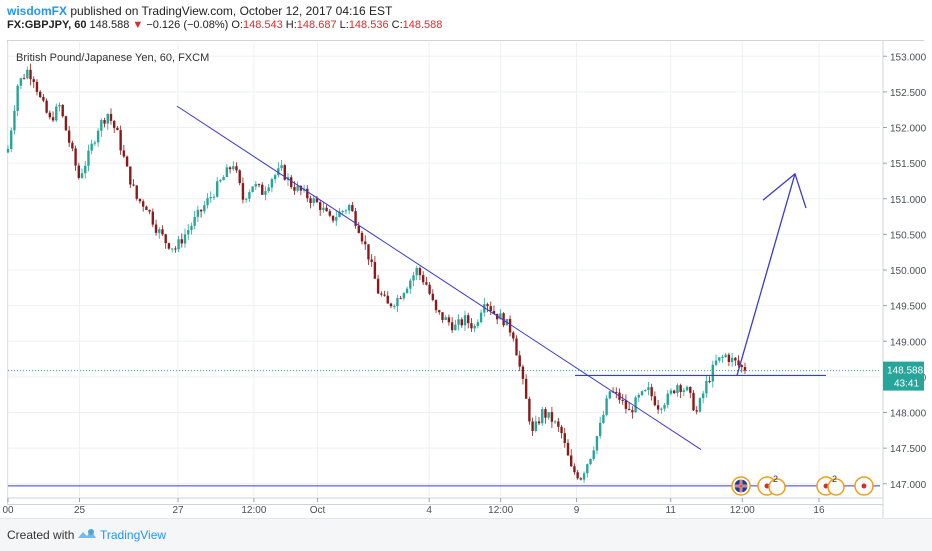  Describe the element at coordinates (87, 536) in the screenshot. I see `tradingview-cloud-icon` at that location.